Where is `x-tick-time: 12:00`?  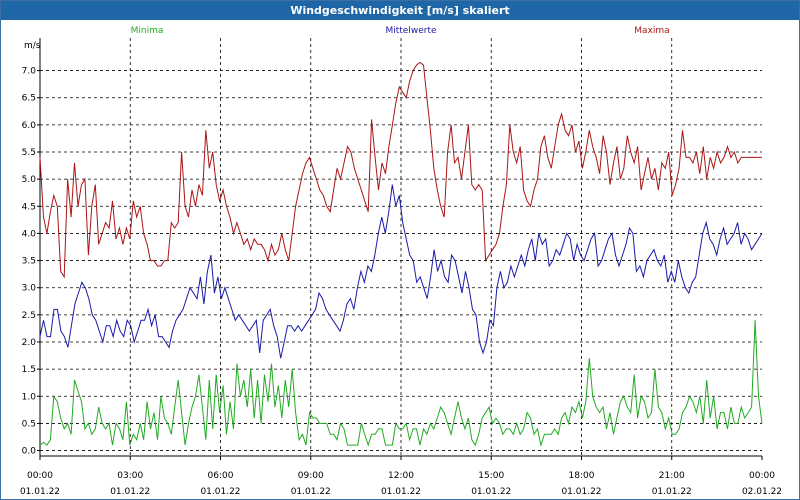
x-tick-time: 12:00 is located at coordinates (401, 476).